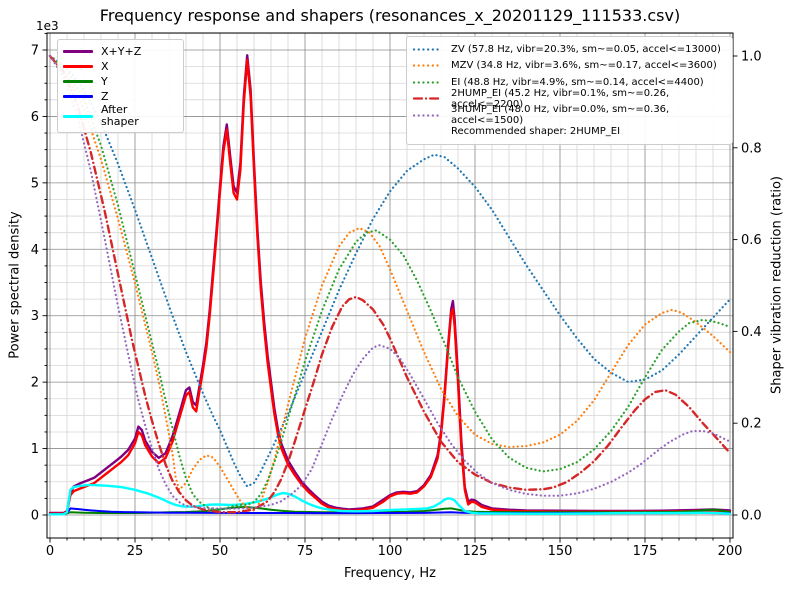 Image resolution: width=800 pixels, height=600 pixels. I want to click on y-right-tick-label: 0.4, so click(751, 332).